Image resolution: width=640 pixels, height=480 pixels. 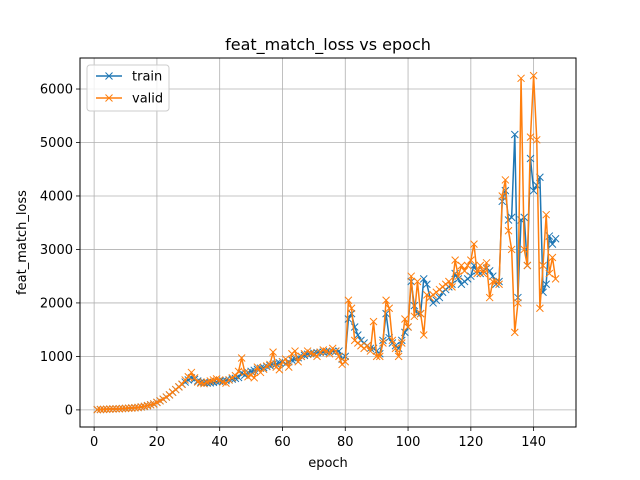 What do you see at coordinates (128, 88) in the screenshot?
I see `legend: train valid` at bounding box center [128, 88].